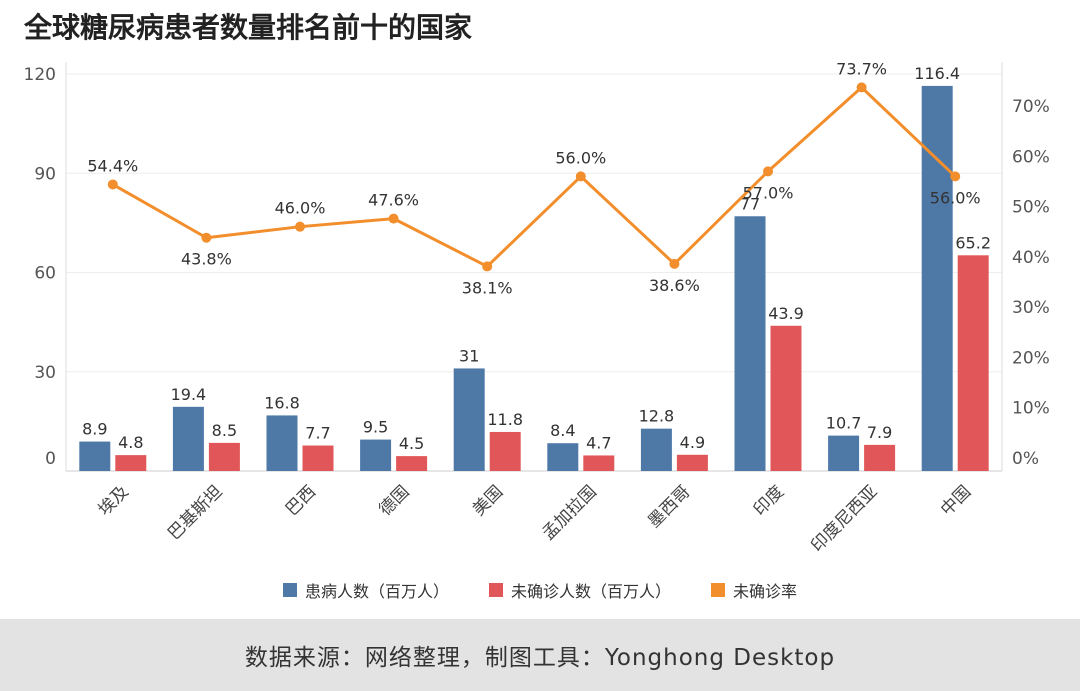 The width and height of the screenshot is (1080, 691). Describe the element at coordinates (769, 501) in the screenshot. I see `x-category-label: 印度` at that location.